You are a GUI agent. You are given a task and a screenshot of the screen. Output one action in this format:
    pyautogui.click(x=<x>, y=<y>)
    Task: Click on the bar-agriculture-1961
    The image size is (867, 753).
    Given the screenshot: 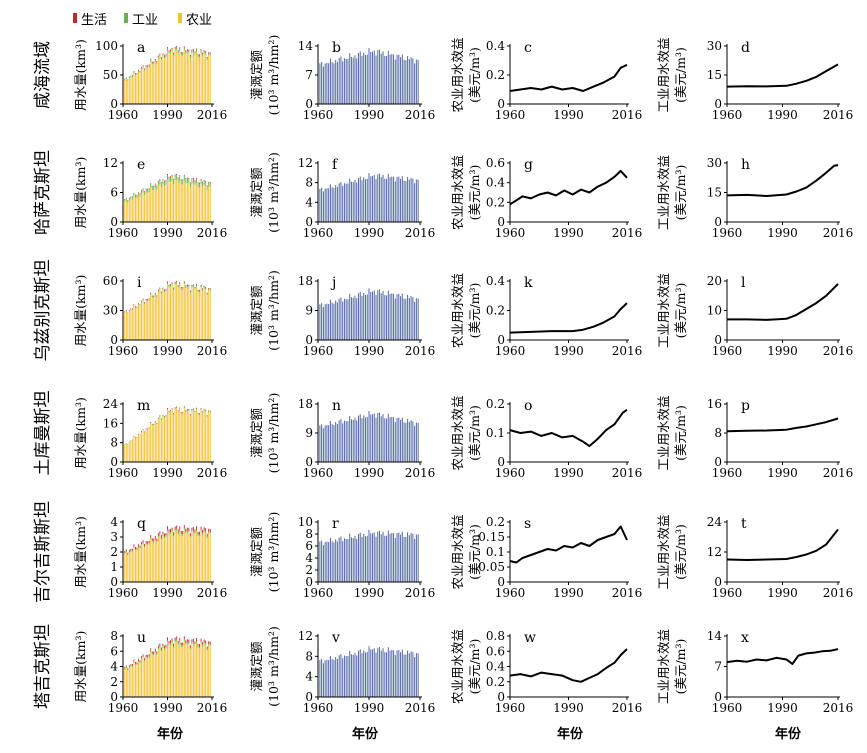 What is the action you would take?
    pyautogui.click(x=126, y=682)
    